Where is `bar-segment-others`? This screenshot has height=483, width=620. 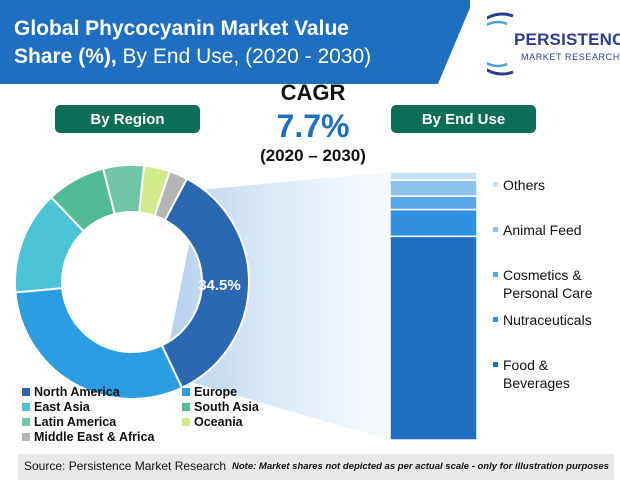
bar-segment-others is located at coordinates (433, 176).